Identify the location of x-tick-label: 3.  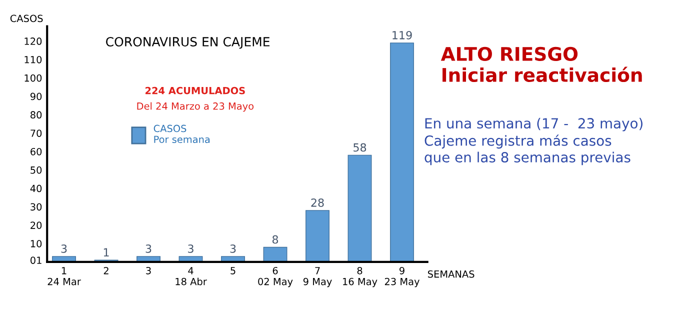
(148, 270).